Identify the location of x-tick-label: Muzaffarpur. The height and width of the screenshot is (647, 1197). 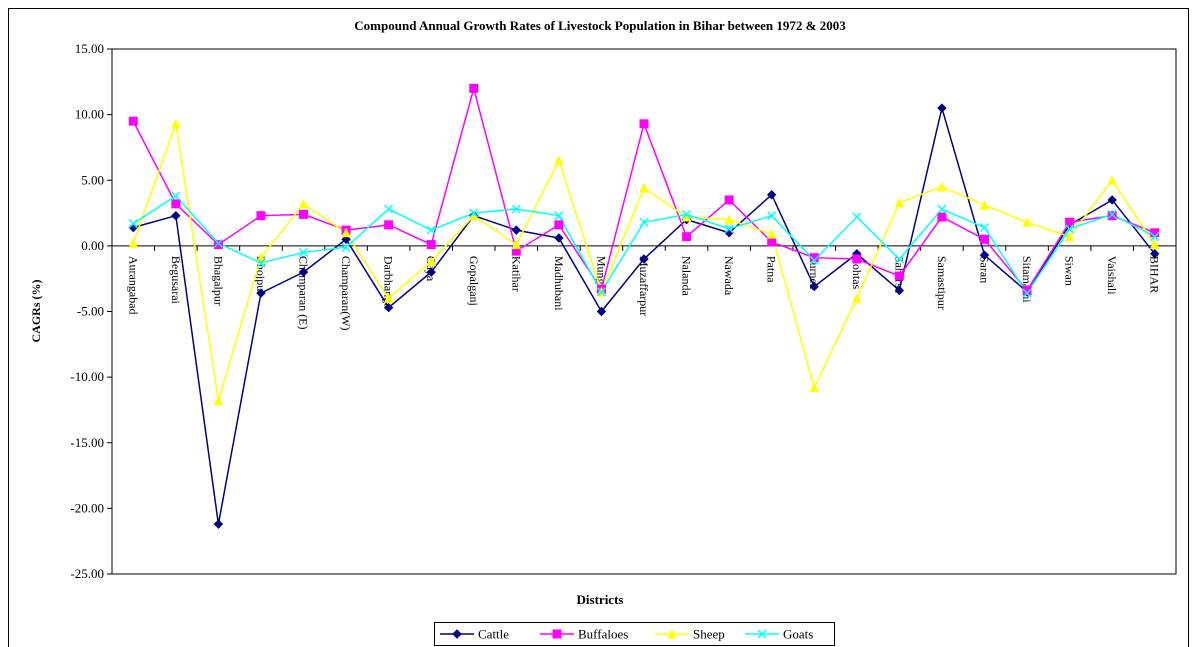
(644, 286).